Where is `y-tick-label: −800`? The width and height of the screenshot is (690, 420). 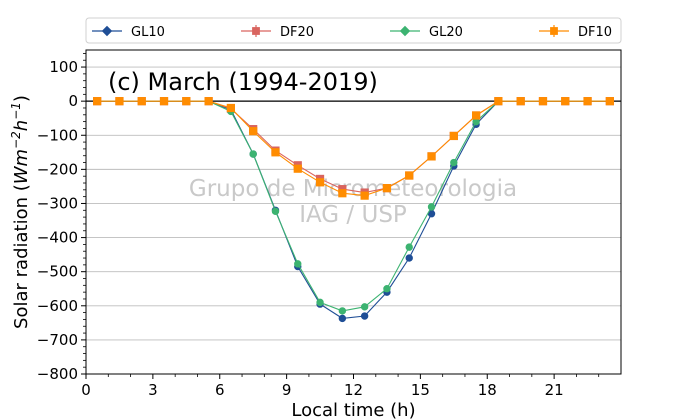 y-tick-label: −800 is located at coordinates (57, 374).